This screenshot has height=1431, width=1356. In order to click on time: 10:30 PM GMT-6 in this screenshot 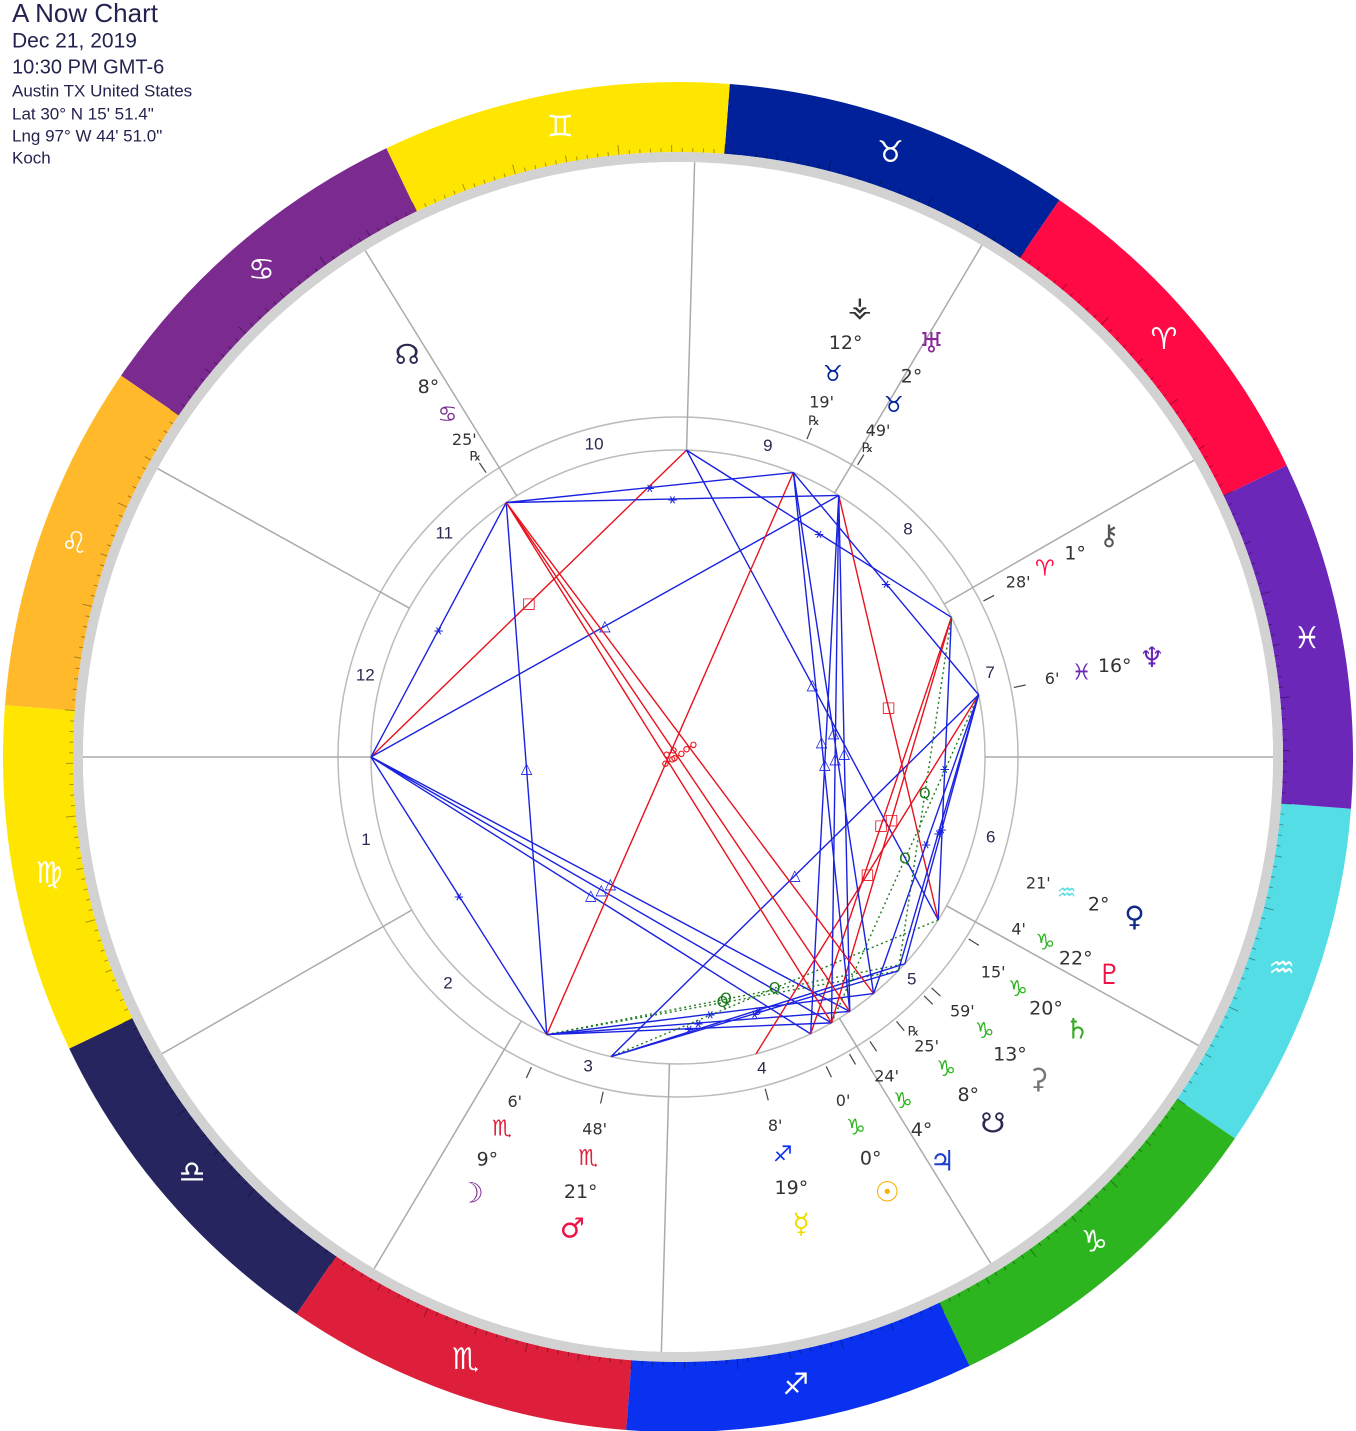, I will do `click(88, 67)`.